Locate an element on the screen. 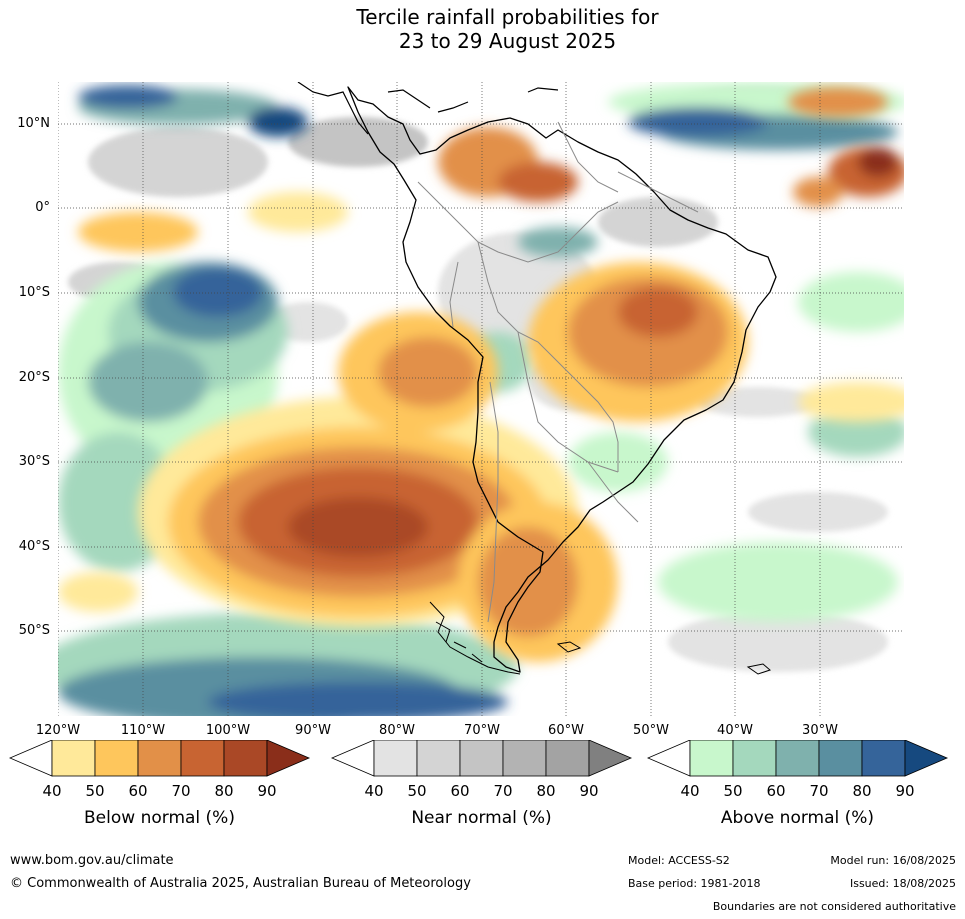 This screenshot has width=965, height=919. below-normal-colorbar-label: Below normal (%) is located at coordinates (159, 818).